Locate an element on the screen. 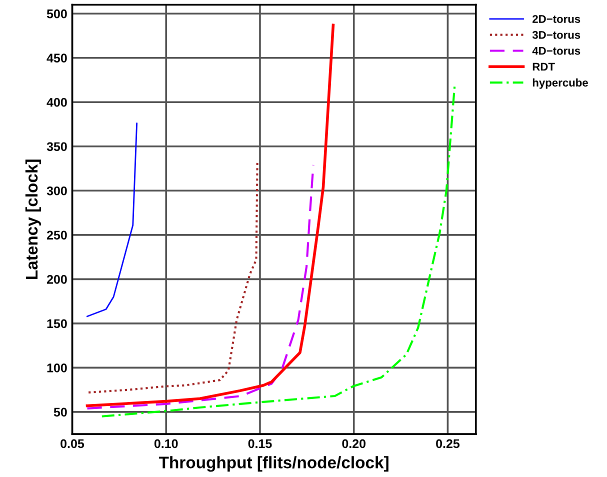 This screenshot has height=477, width=607. y-tick-label: 100 is located at coordinates (57, 367).